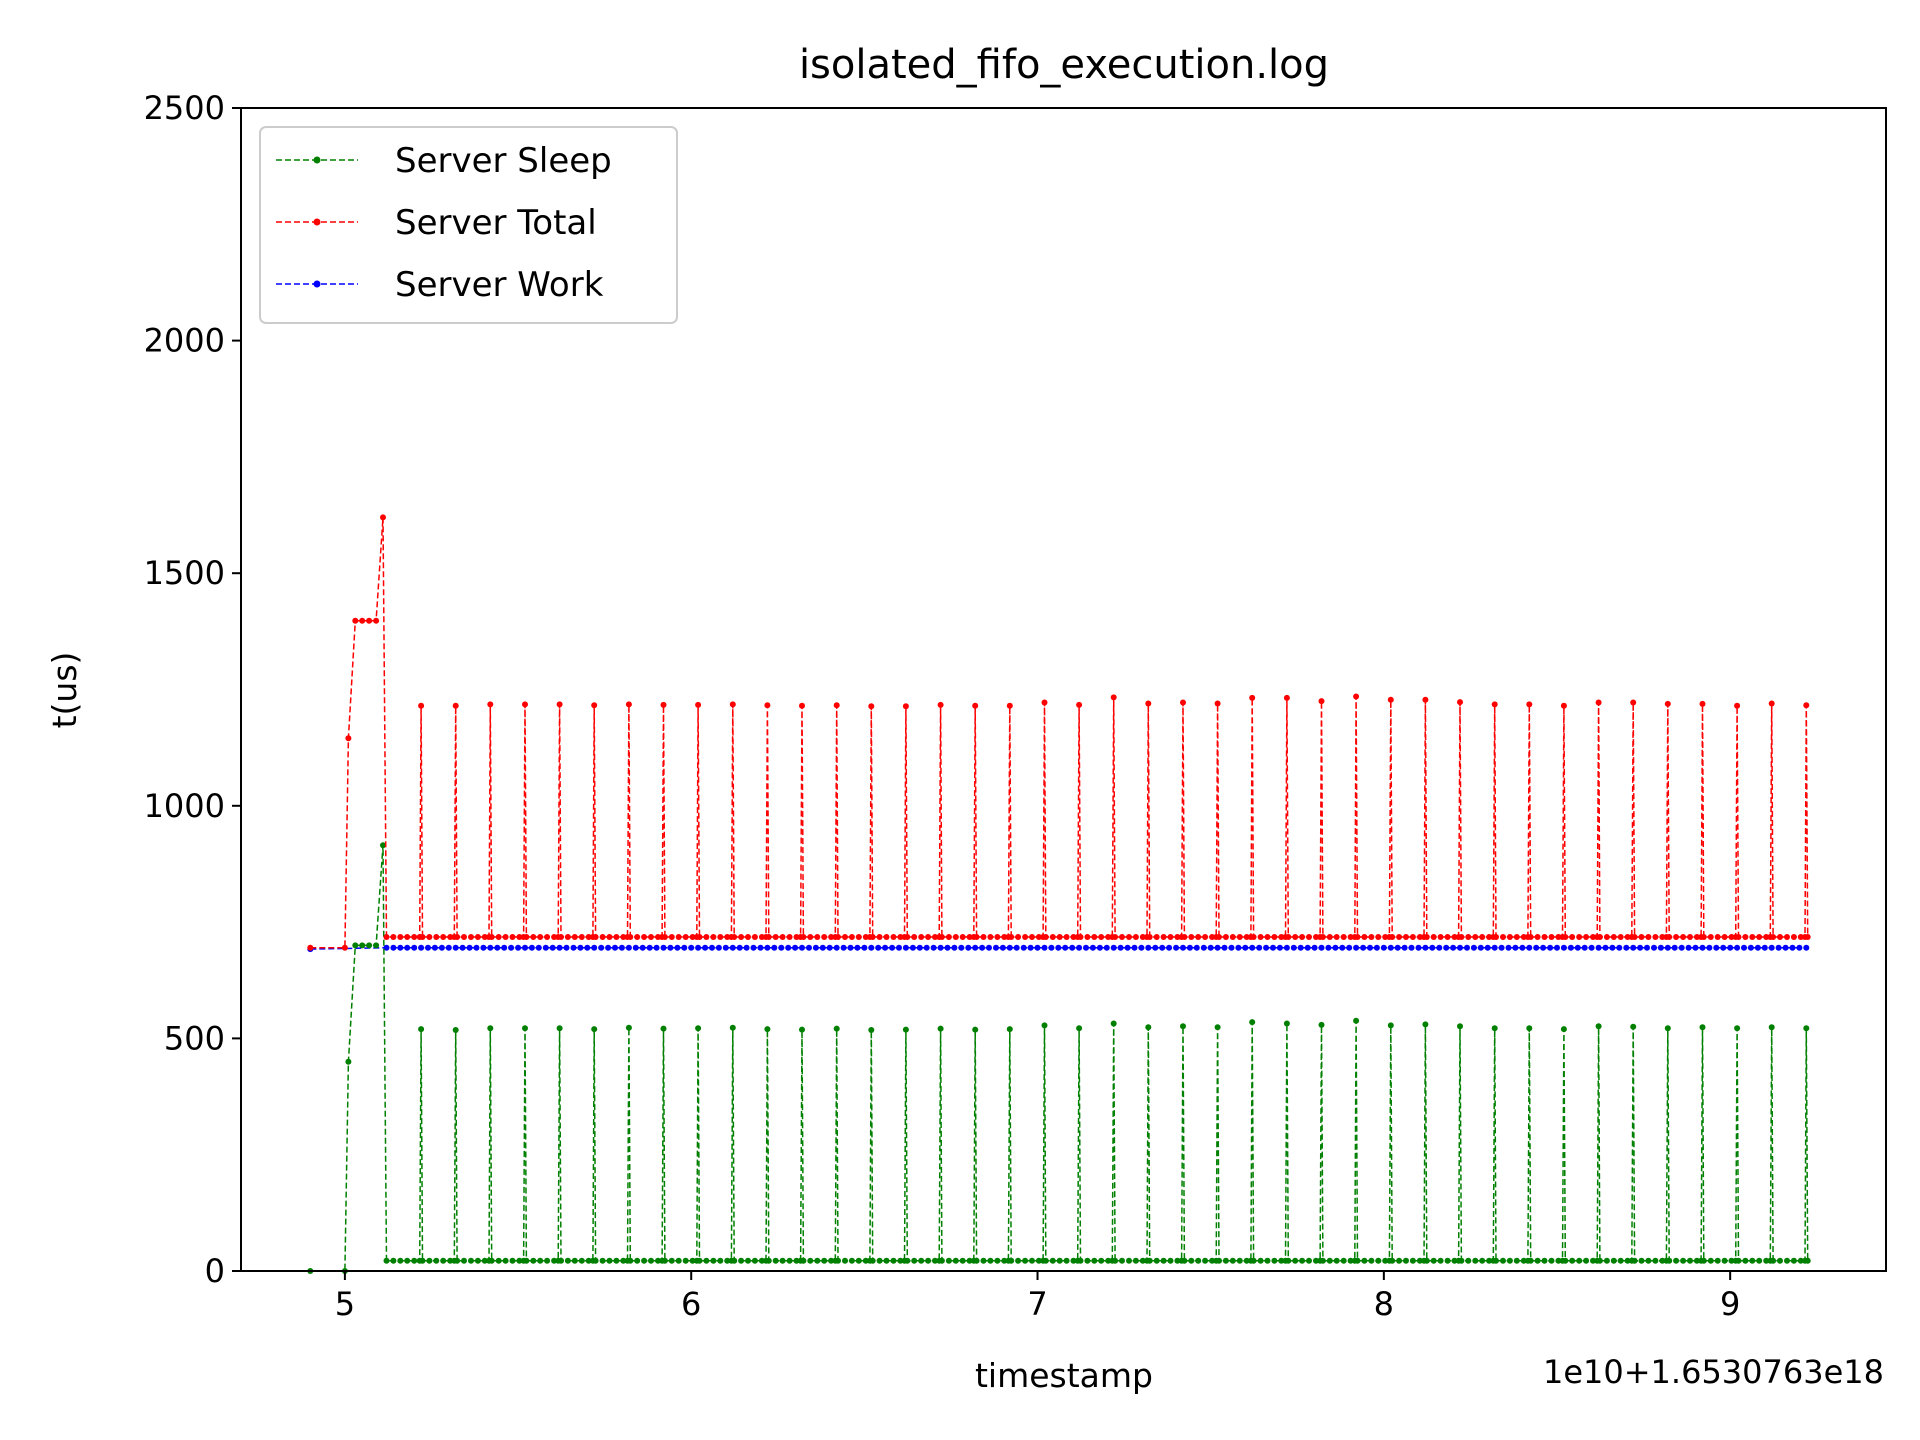 This screenshot has height=1440, width=1920. What do you see at coordinates (317, 222) in the screenshot?
I see `legend-marker-server-total` at bounding box center [317, 222].